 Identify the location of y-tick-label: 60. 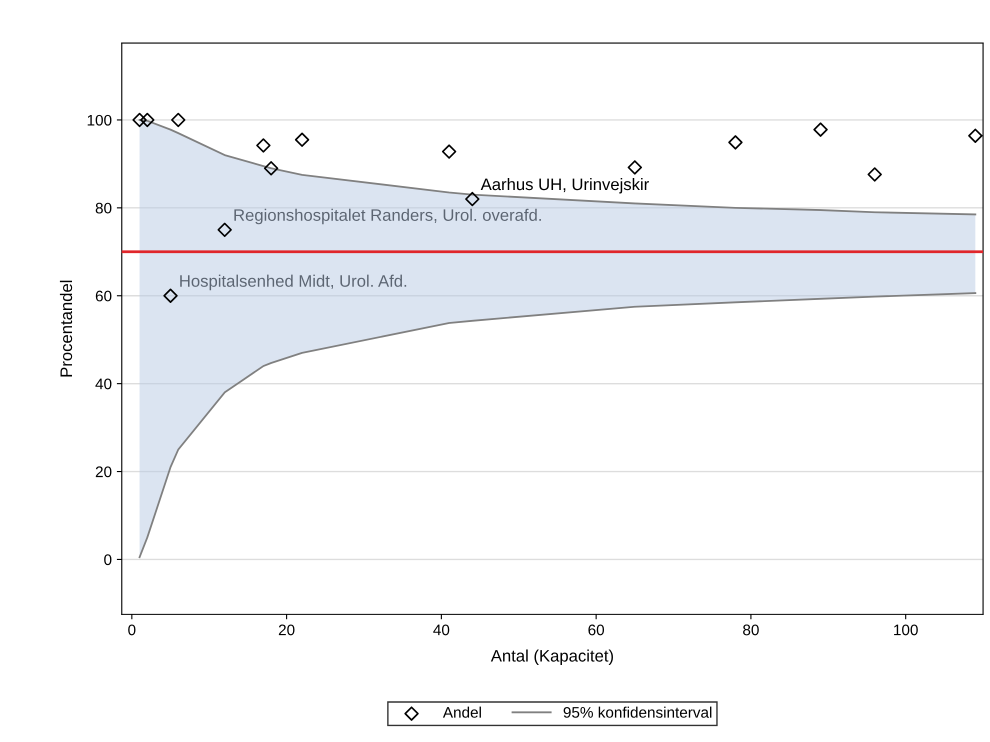
(104, 296).